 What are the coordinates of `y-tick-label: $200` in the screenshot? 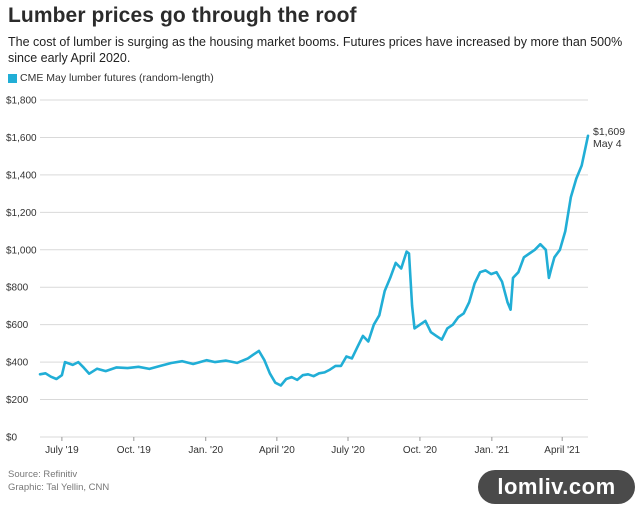 It's located at (17, 400).